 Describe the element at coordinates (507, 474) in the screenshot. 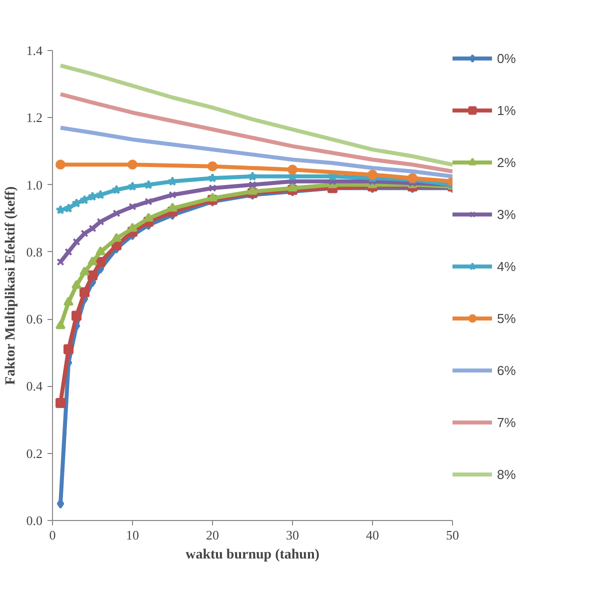

I see `legend-label: 8%` at that location.